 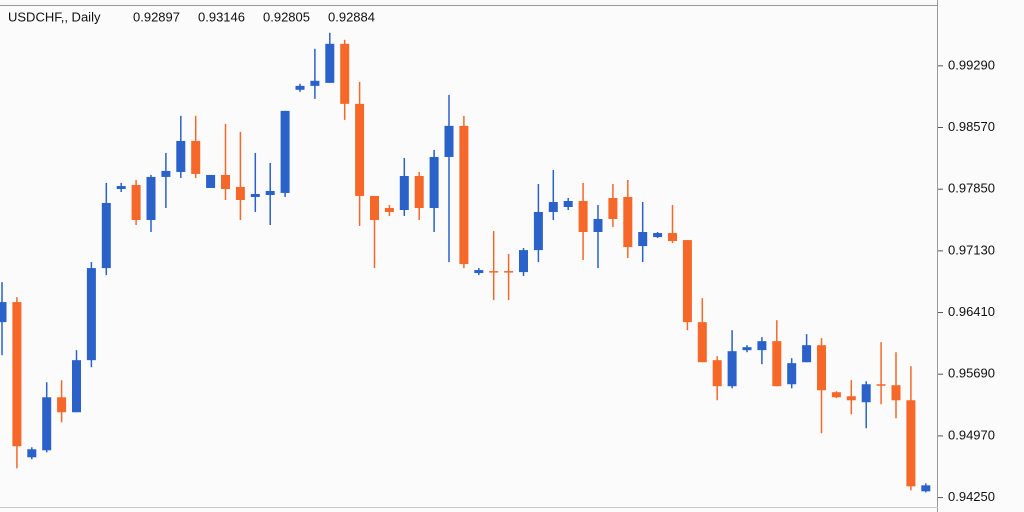 What do you see at coordinates (221, 16) in the screenshot?
I see `ohlc-high: 0.93146` at bounding box center [221, 16].